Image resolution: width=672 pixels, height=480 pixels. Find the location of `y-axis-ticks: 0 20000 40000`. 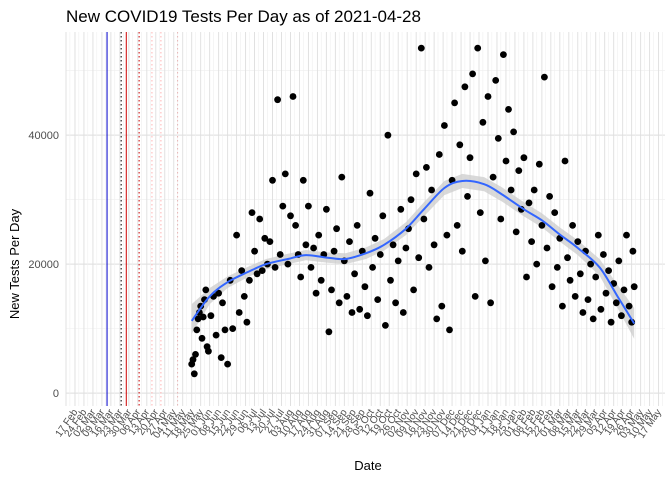

y-axis-ticks: 0 20000 40000 is located at coordinates (43, 265).